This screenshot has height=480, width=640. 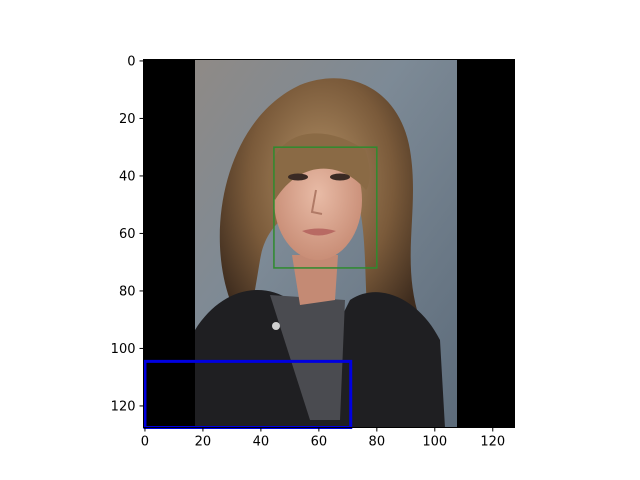 I want to click on face-box, so click(x=325, y=207).